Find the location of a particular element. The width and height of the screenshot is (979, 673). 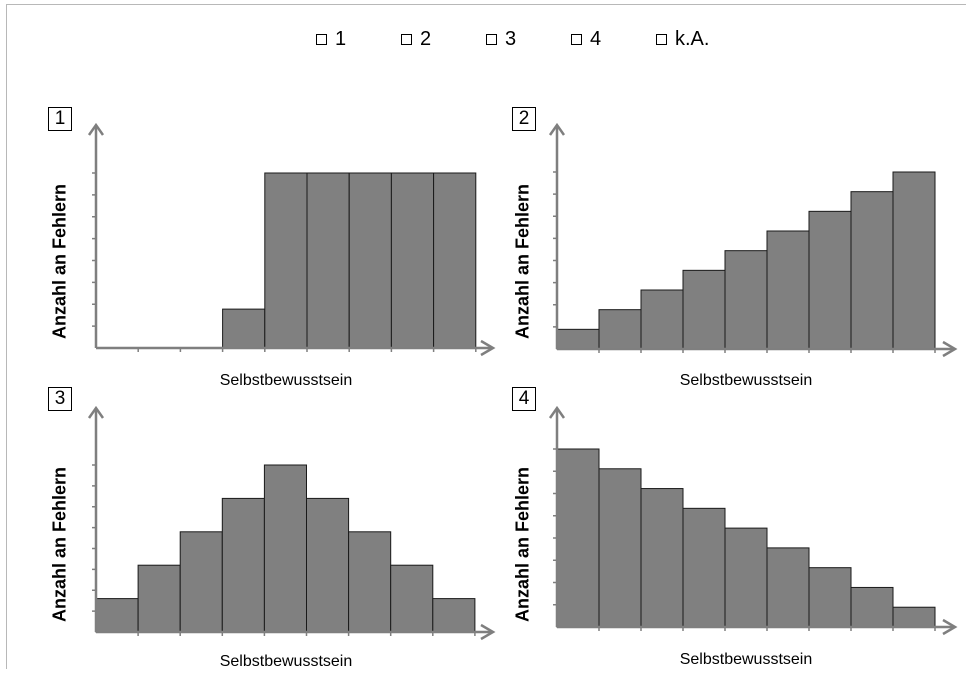

panel-label-3: 3 is located at coordinates (60, 399).